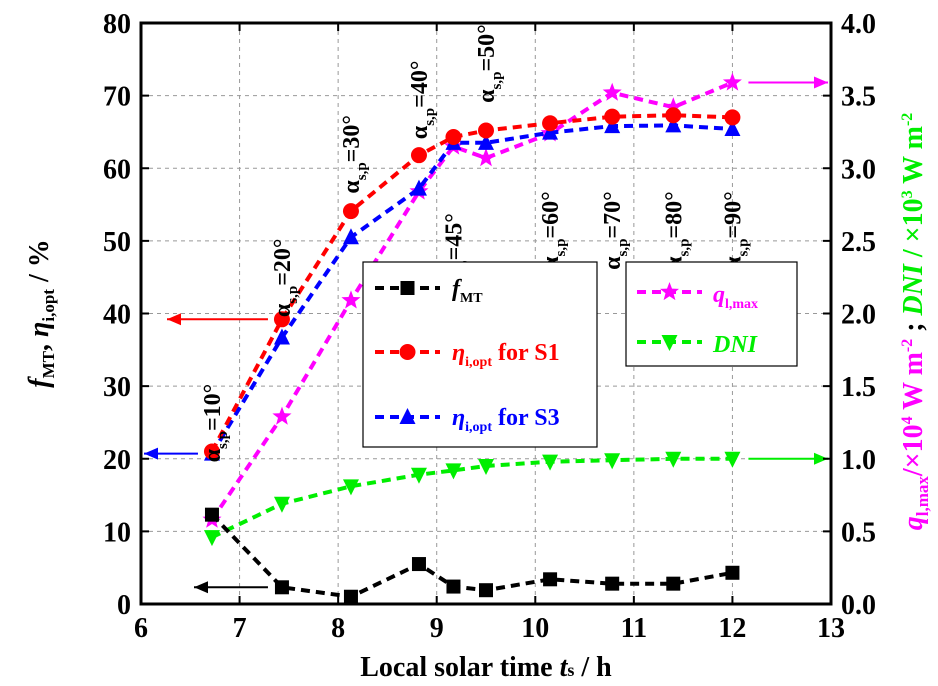 The height and width of the screenshot is (686, 938). What do you see at coordinates (437, 628) in the screenshot?
I see `x-tick-label: 9` at bounding box center [437, 628].